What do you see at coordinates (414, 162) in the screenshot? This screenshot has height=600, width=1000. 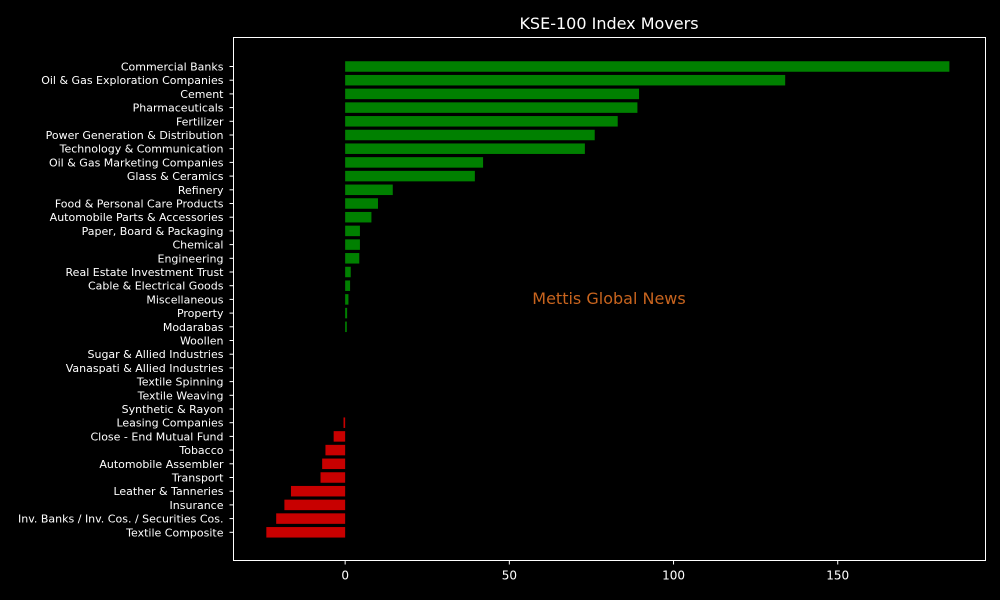 I see `bar-oil-gas-marketing-companies` at bounding box center [414, 162].